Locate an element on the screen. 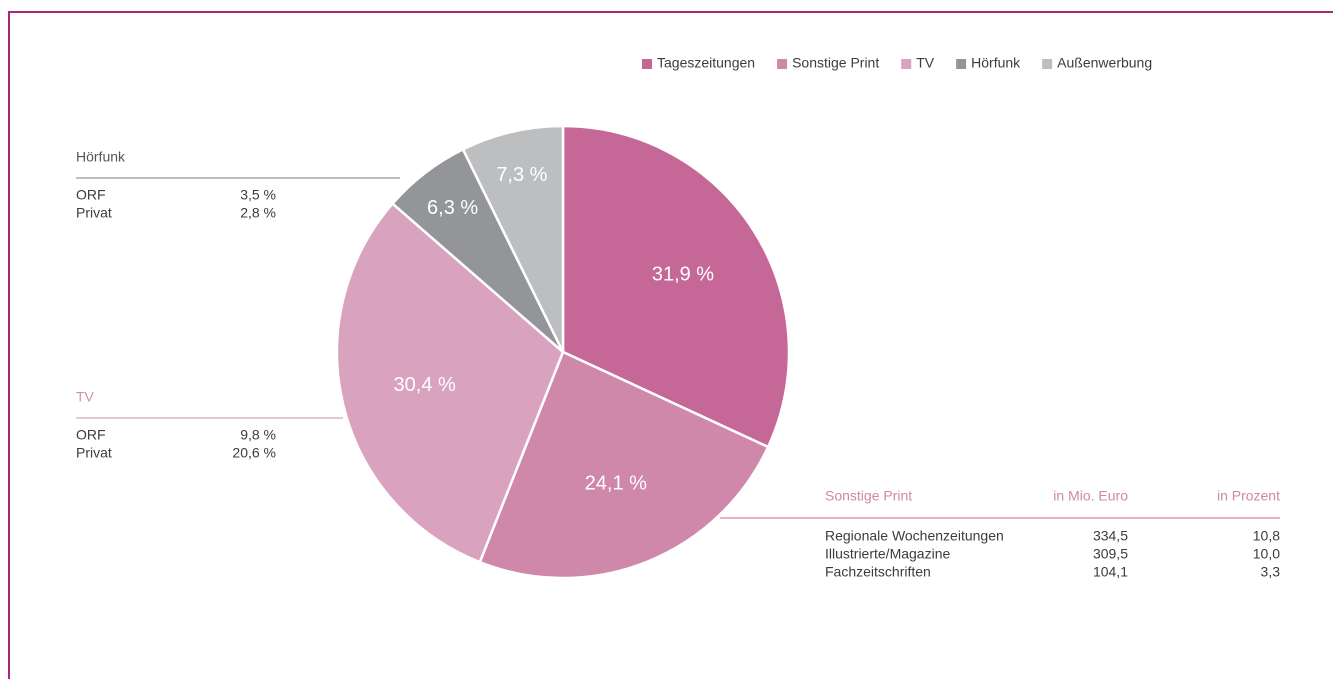  legend-label: Außenwerbung is located at coordinates (1104, 63).